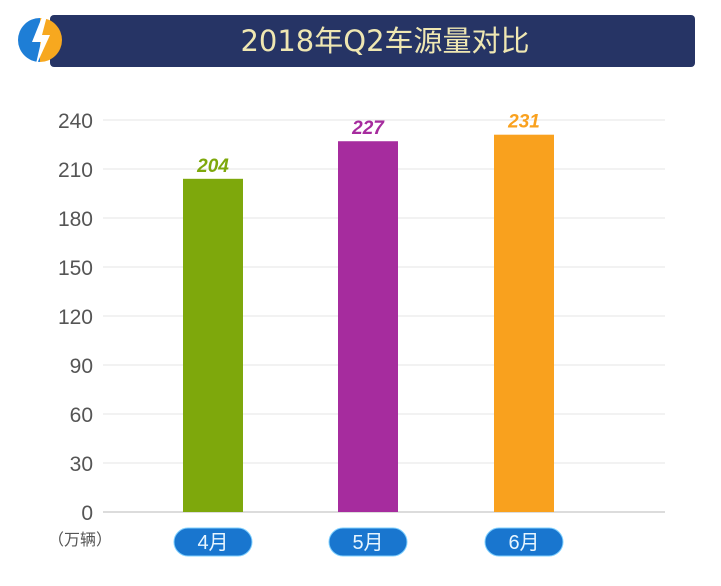 This screenshot has height=586, width=721. I want to click on y-tick-label: 210, so click(75, 170).